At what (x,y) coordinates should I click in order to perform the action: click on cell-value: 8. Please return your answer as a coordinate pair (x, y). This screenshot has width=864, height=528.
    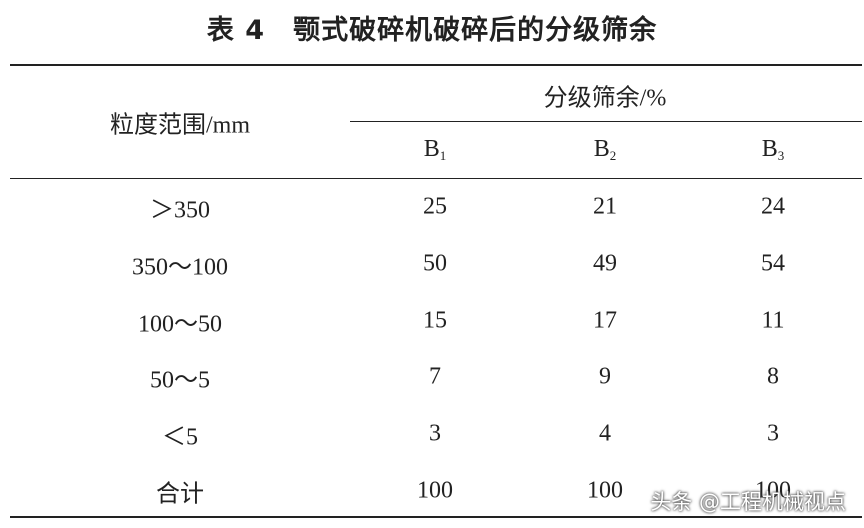
    Looking at the image, I should click on (773, 376).